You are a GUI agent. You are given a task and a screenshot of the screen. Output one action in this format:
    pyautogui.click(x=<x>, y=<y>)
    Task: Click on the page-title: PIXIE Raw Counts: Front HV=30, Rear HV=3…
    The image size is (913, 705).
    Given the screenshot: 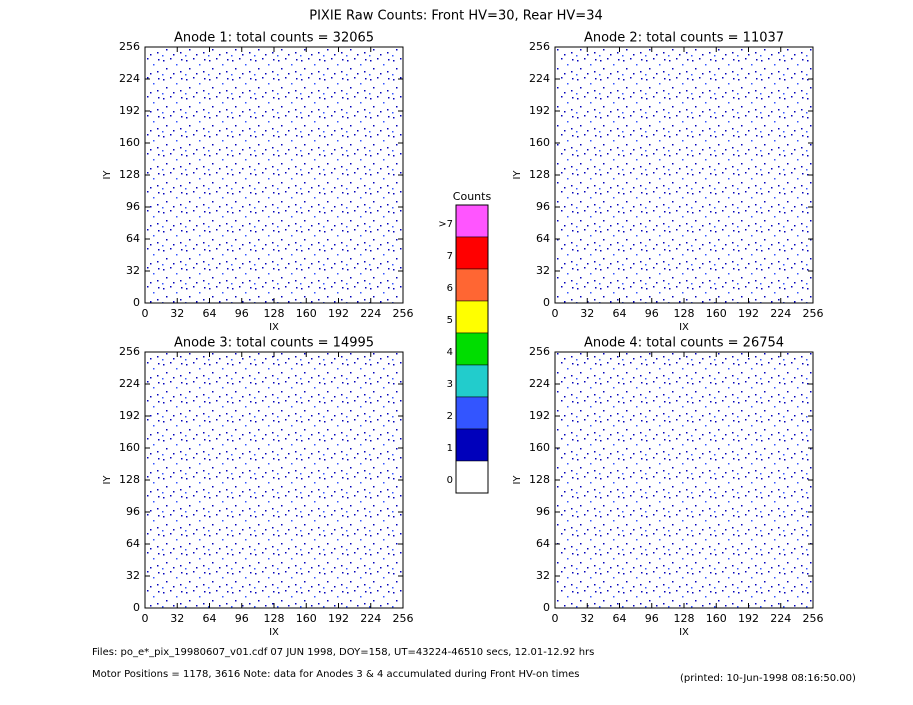 What is the action you would take?
    pyautogui.click(x=456, y=16)
    